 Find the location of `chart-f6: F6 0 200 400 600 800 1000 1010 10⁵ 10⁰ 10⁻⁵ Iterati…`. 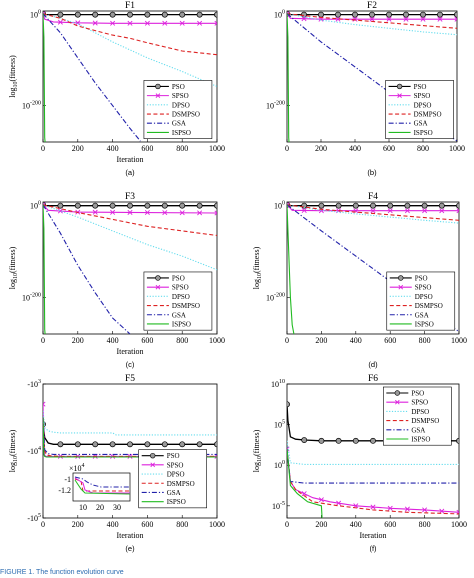

chart-f6: F6 0 200 400 600 800 1000 1010 10⁵ 10⁰ 10⁻⁵ Iterati… is located at coordinates (359, 463).